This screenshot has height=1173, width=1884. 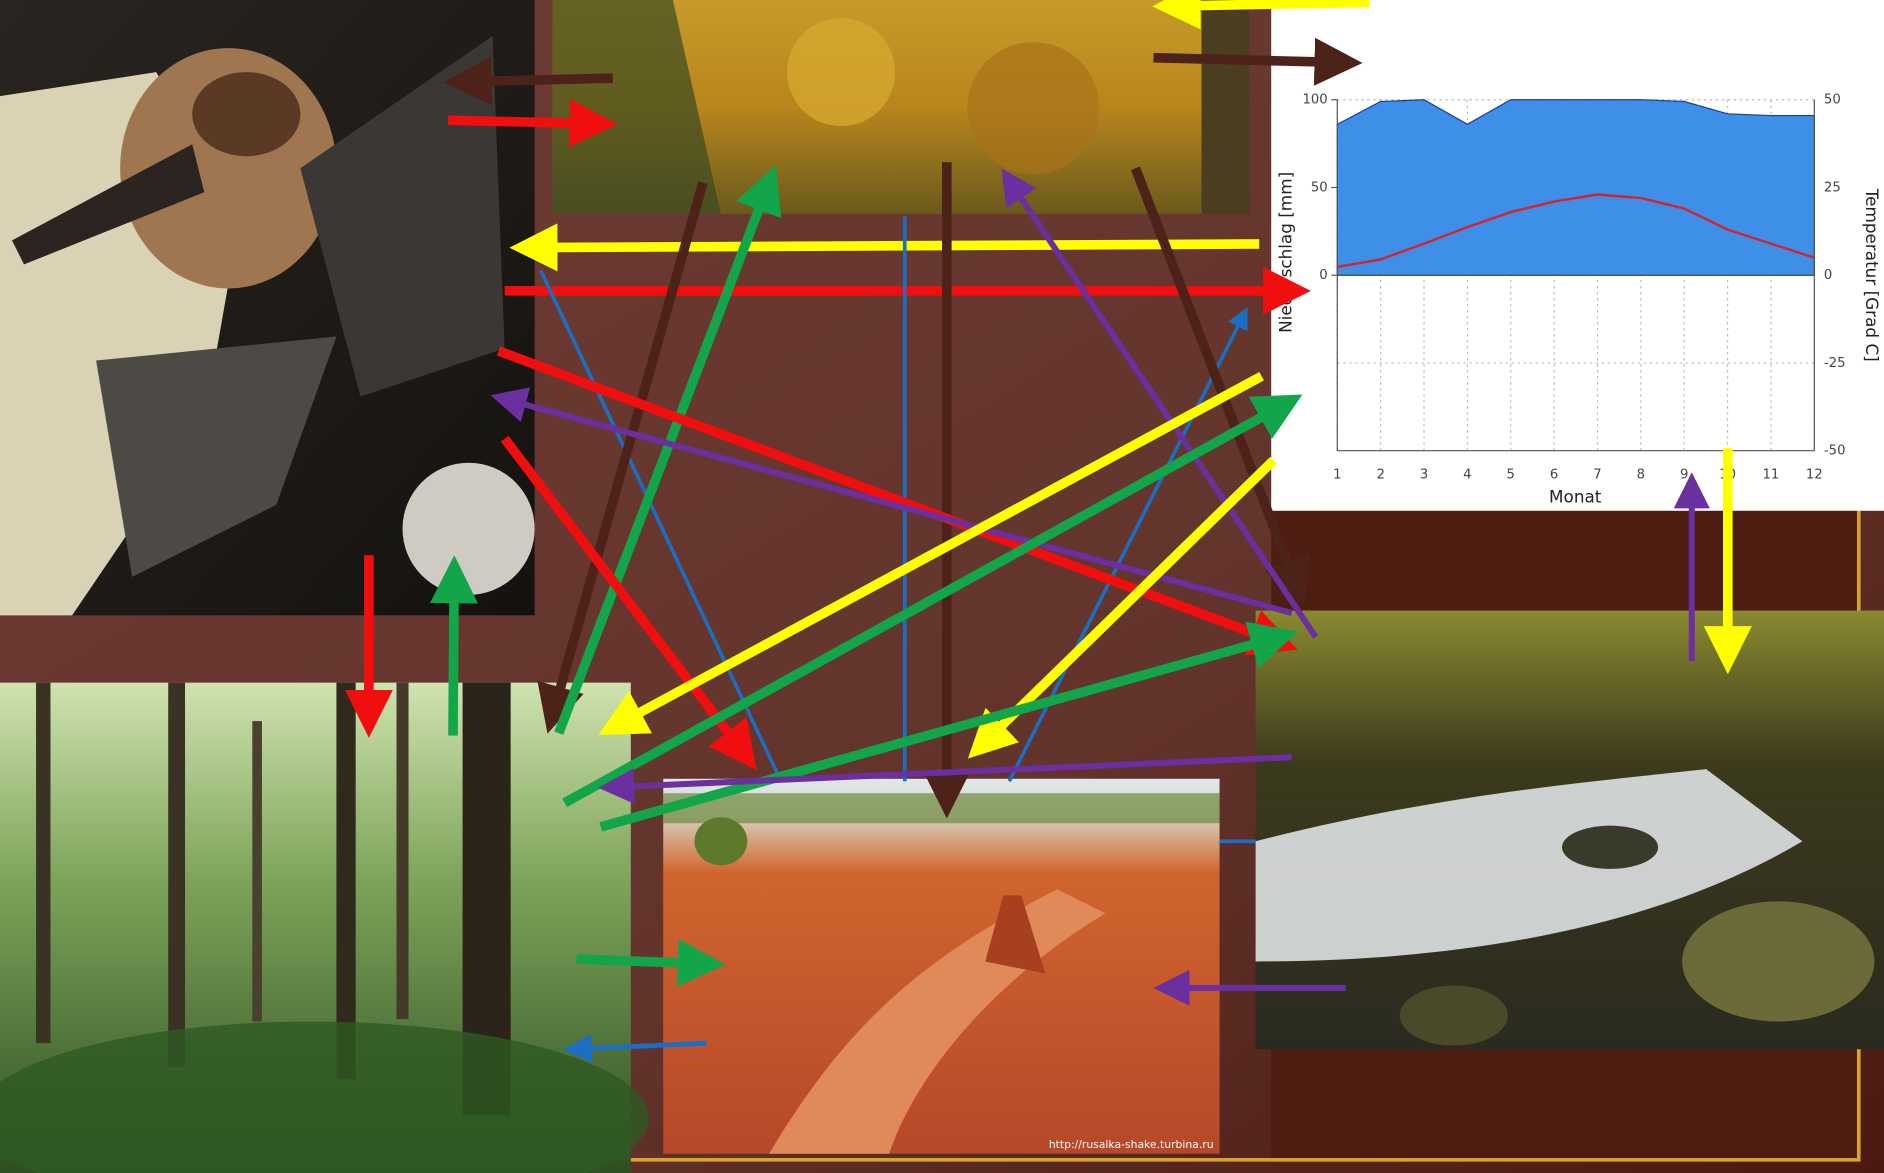 I want to click on y2-tick-label: -25, so click(x=1835, y=363).